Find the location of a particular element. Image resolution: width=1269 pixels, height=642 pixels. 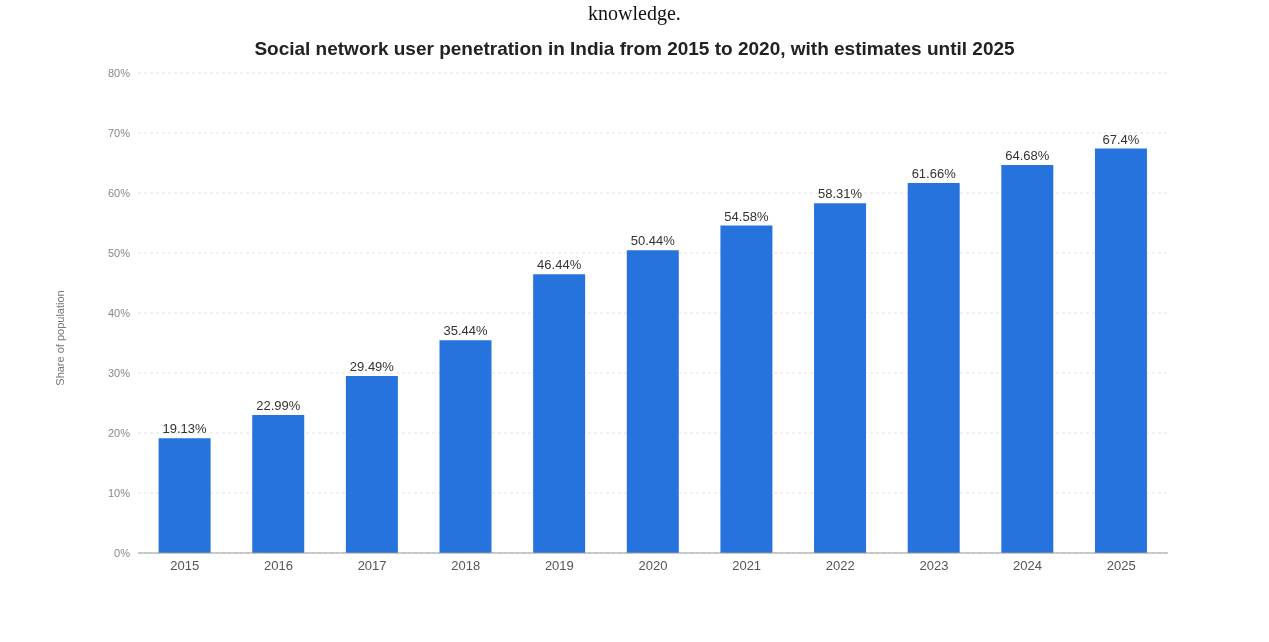

data-label: 54.58% is located at coordinates (746, 216).